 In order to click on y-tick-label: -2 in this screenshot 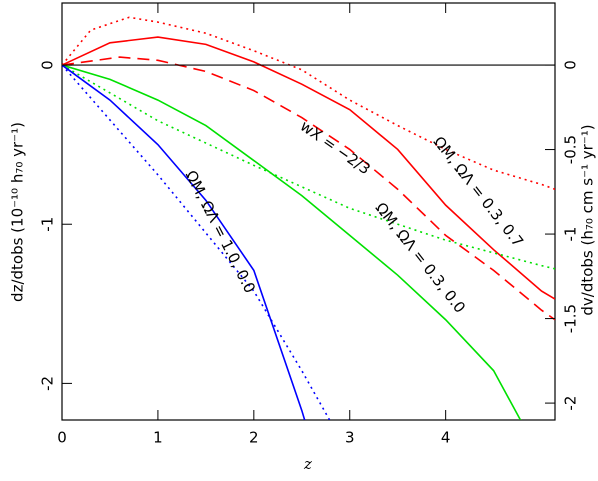, I will do `click(48, 383)`.